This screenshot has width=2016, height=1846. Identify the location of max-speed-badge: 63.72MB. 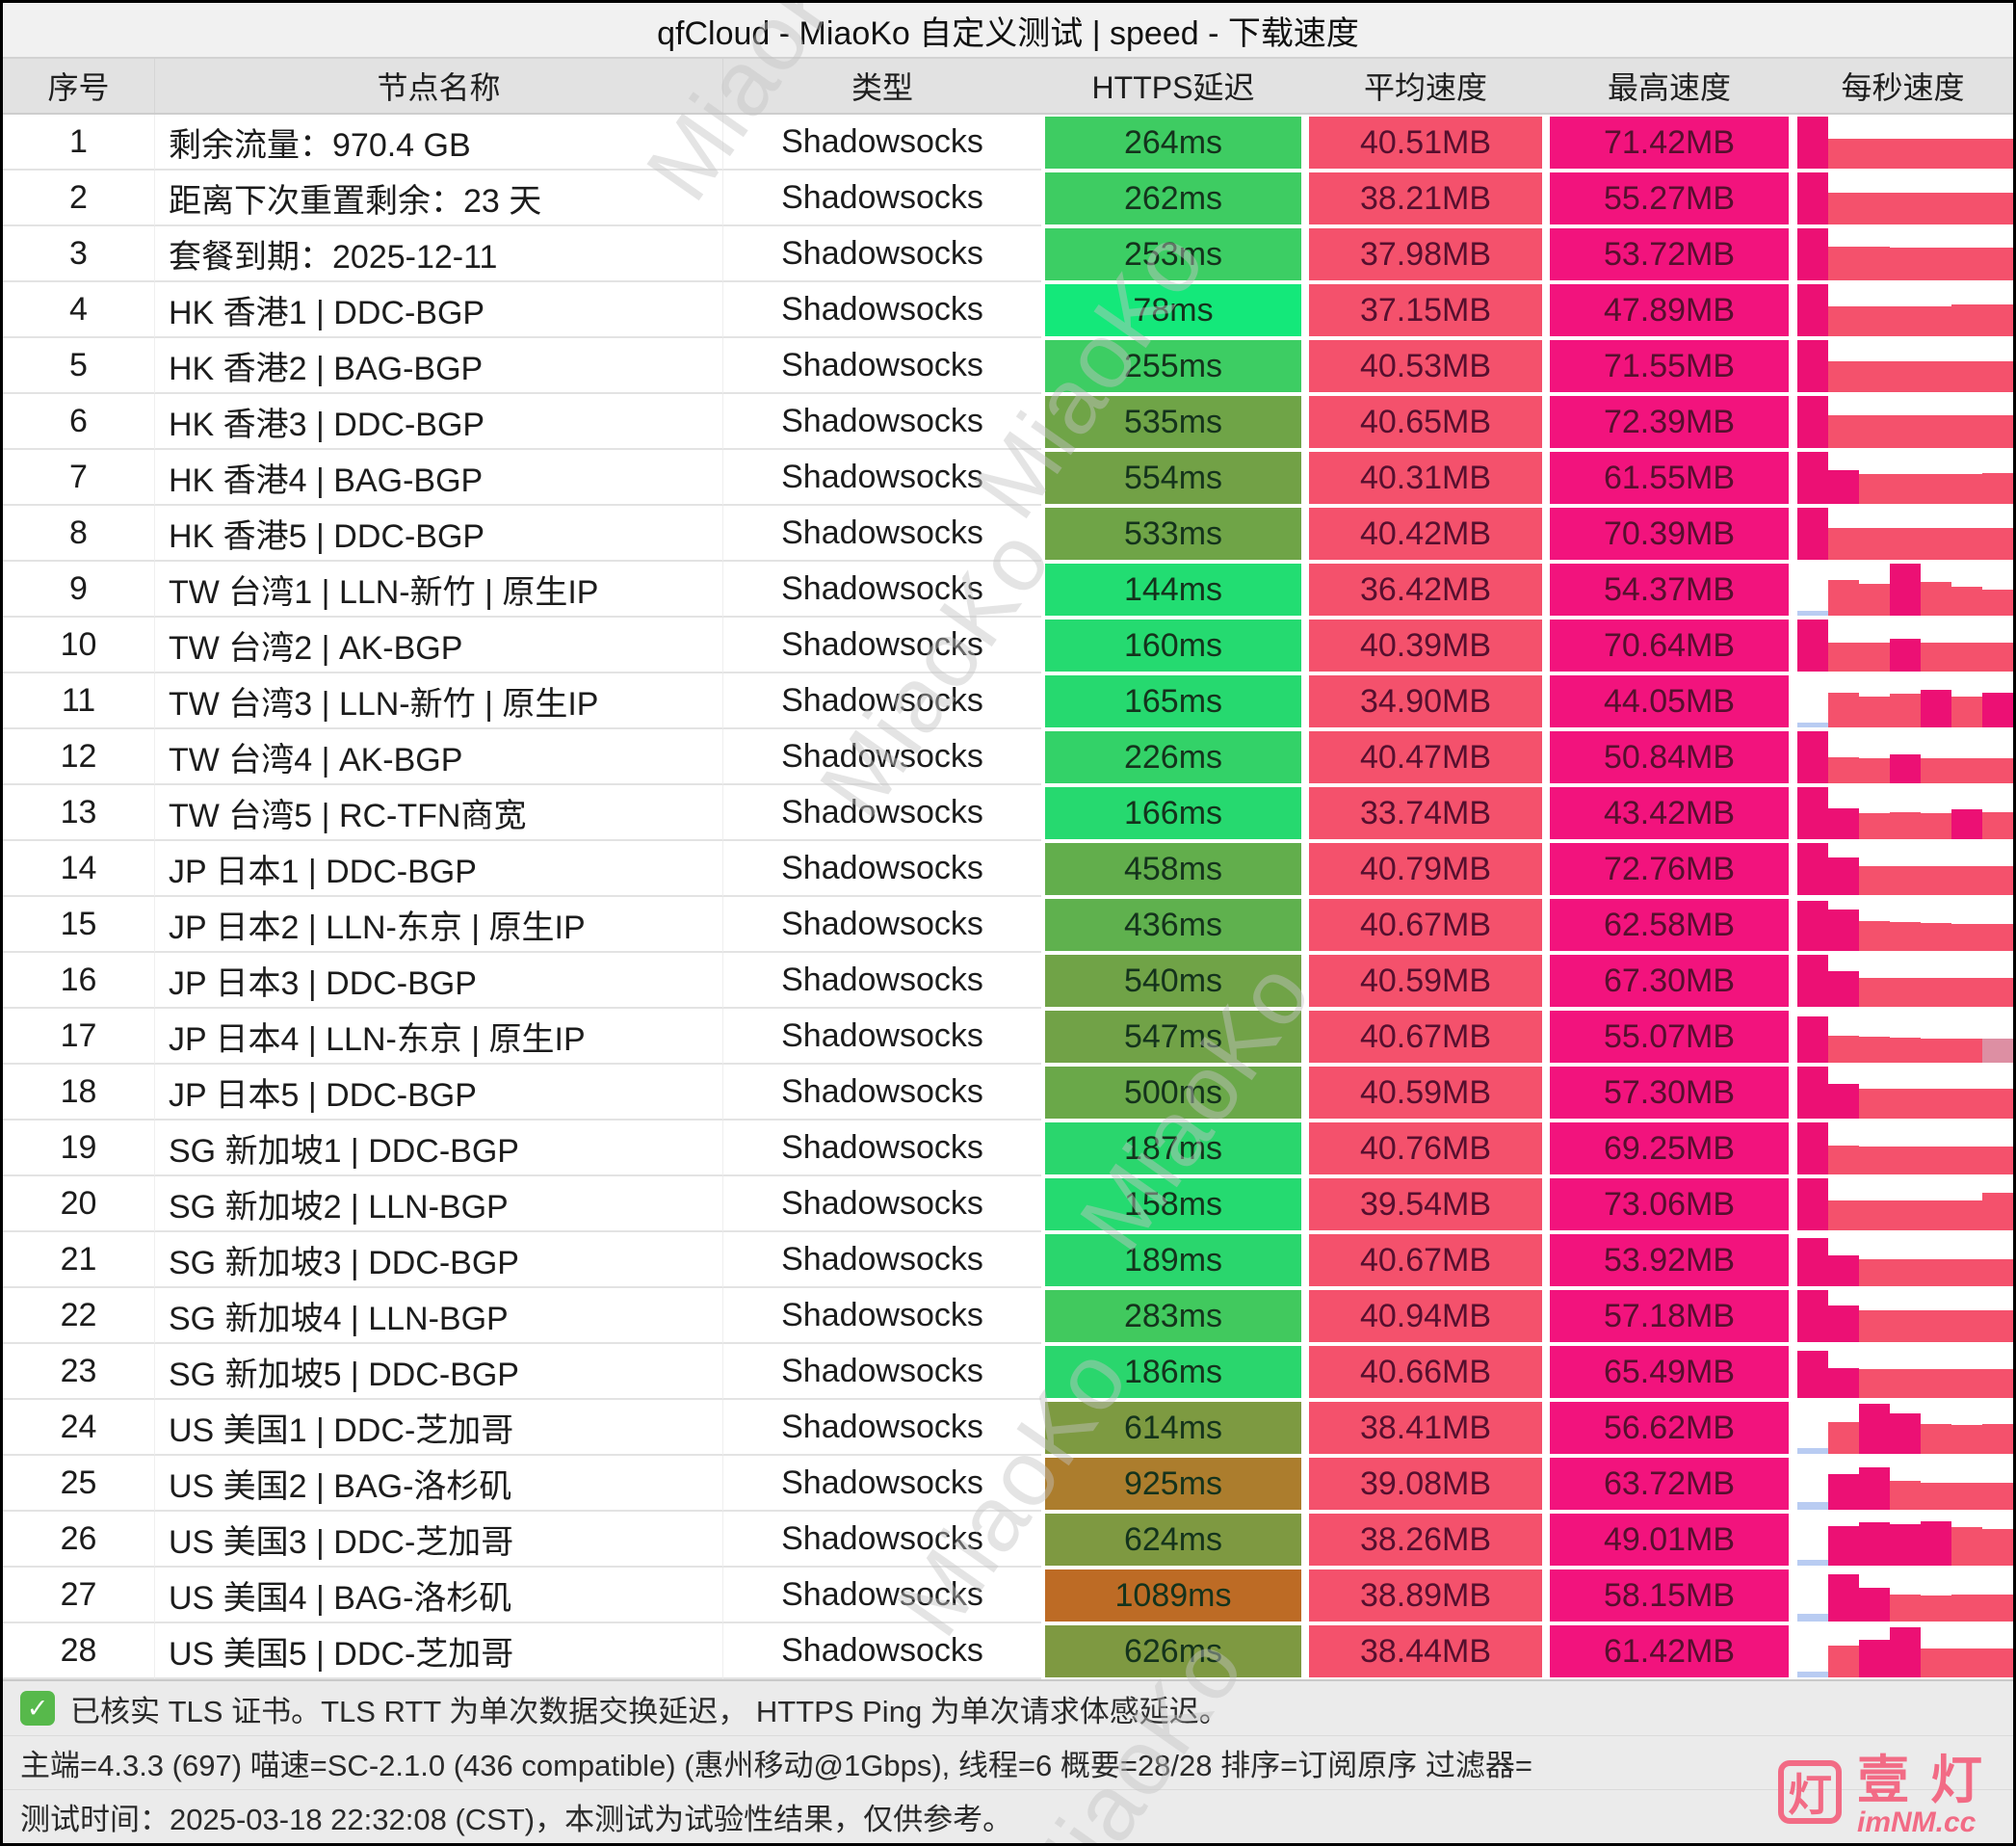
(1669, 1484).